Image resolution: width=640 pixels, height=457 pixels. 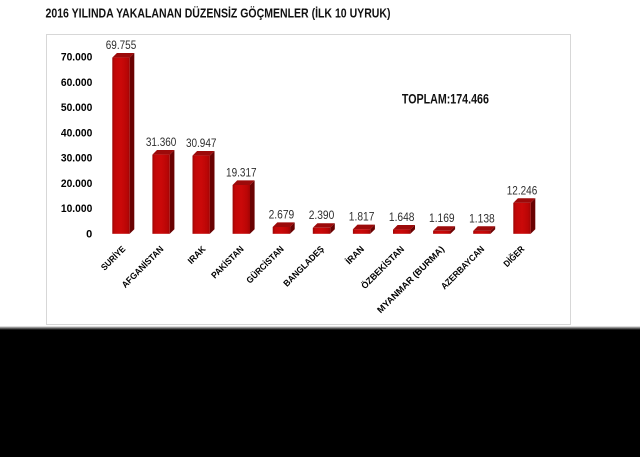 I want to click on svg-text: 1.648, so click(x=402, y=218).